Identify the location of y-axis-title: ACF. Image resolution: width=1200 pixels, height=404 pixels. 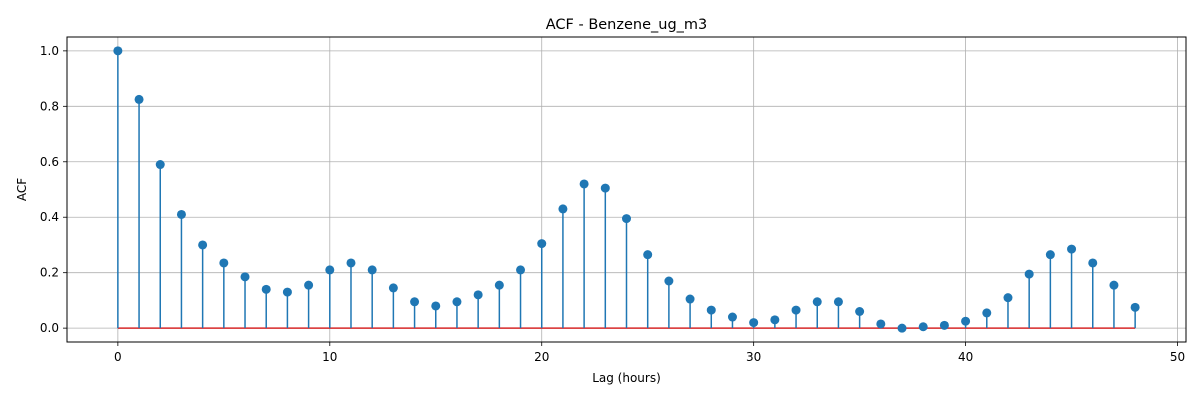
(22, 189).